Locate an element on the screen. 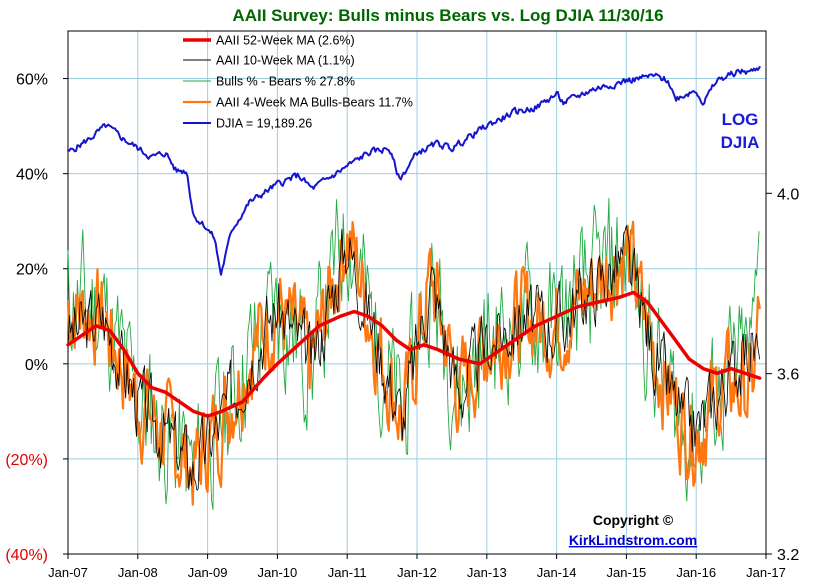  legend-label: AAII 10-Week MA (1.1%) is located at coordinates (285, 61).